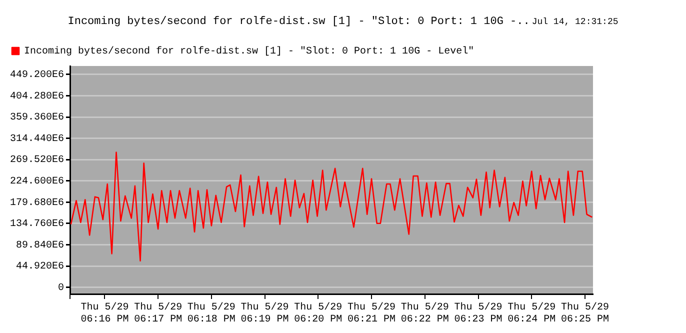  I want to click on y-tick-label: 449.200E6, so click(37, 76).